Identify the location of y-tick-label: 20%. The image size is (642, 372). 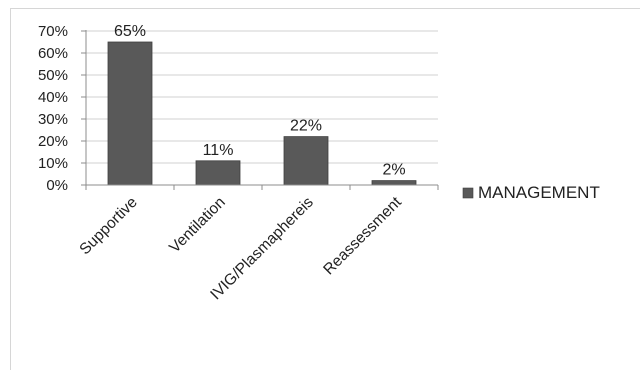
(53, 141).